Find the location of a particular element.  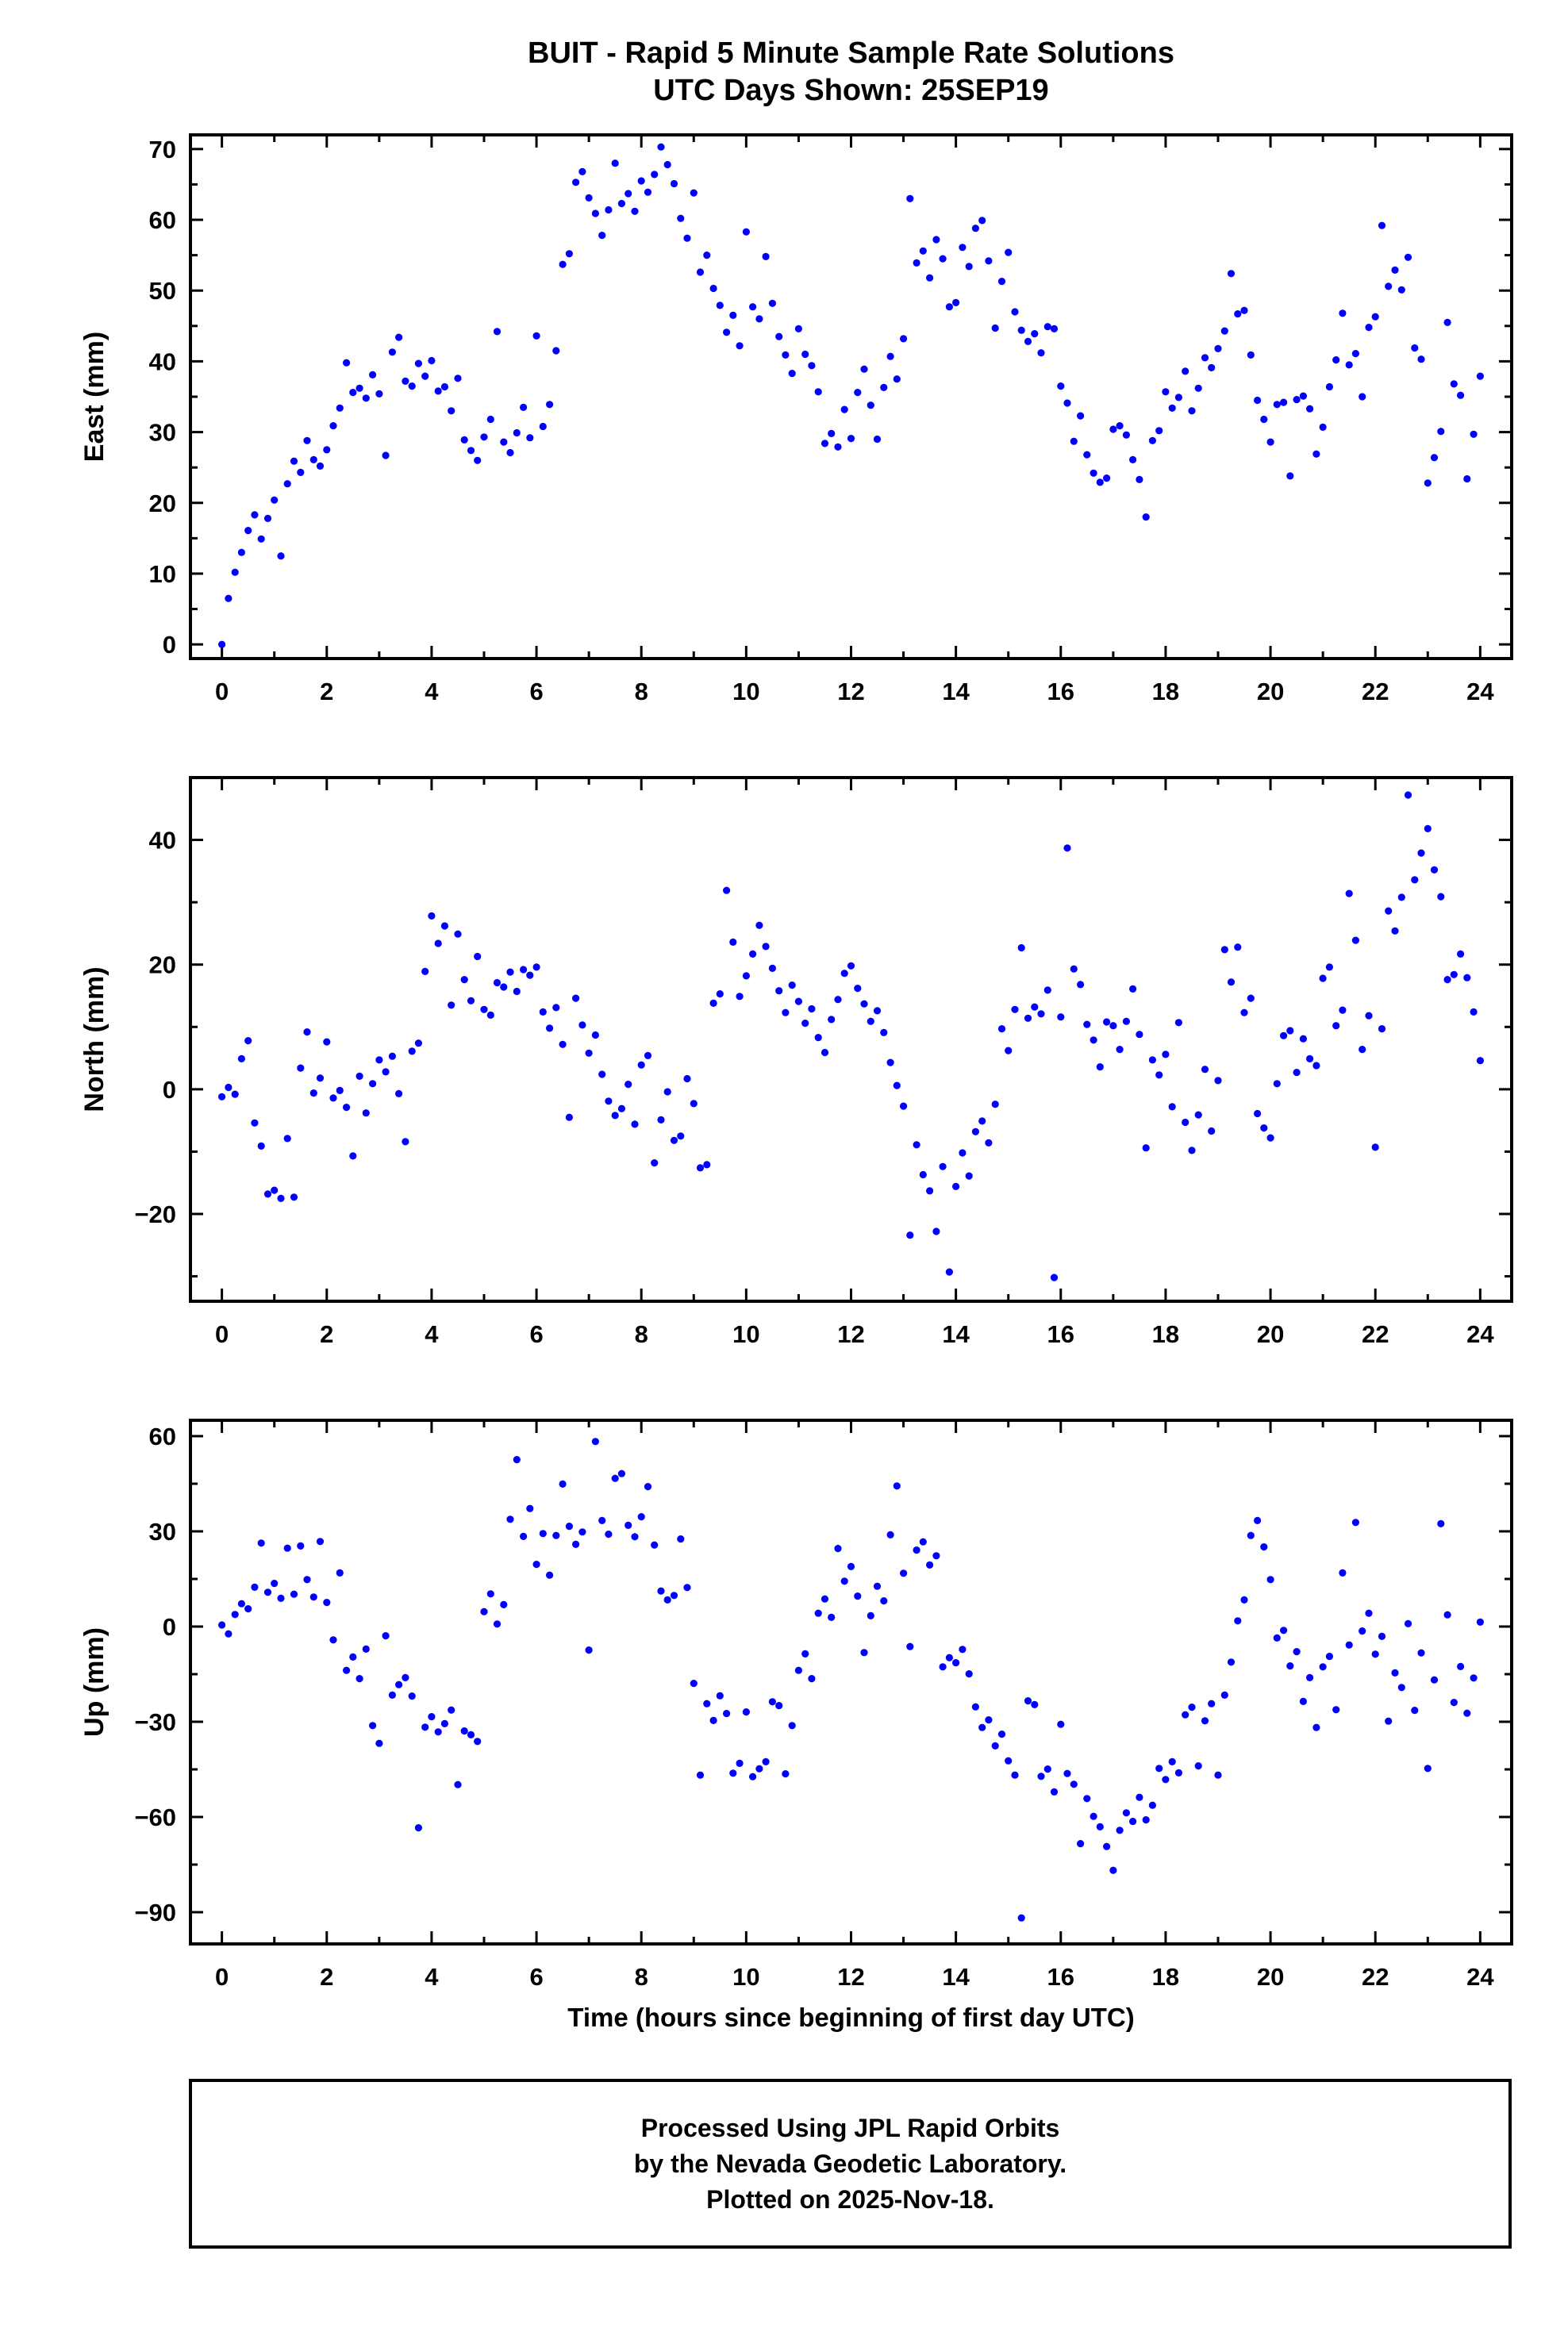

svg-text: 50 is located at coordinates (162, 291).